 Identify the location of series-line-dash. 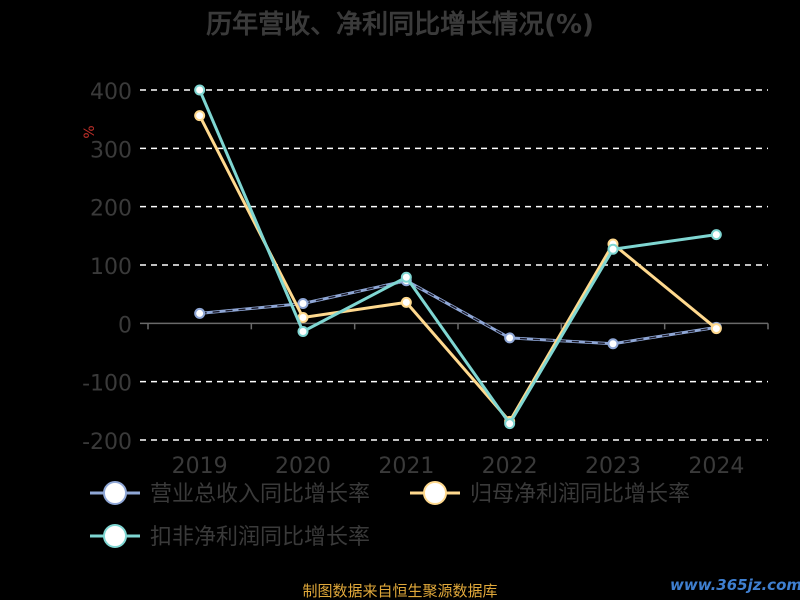
(458, 312).